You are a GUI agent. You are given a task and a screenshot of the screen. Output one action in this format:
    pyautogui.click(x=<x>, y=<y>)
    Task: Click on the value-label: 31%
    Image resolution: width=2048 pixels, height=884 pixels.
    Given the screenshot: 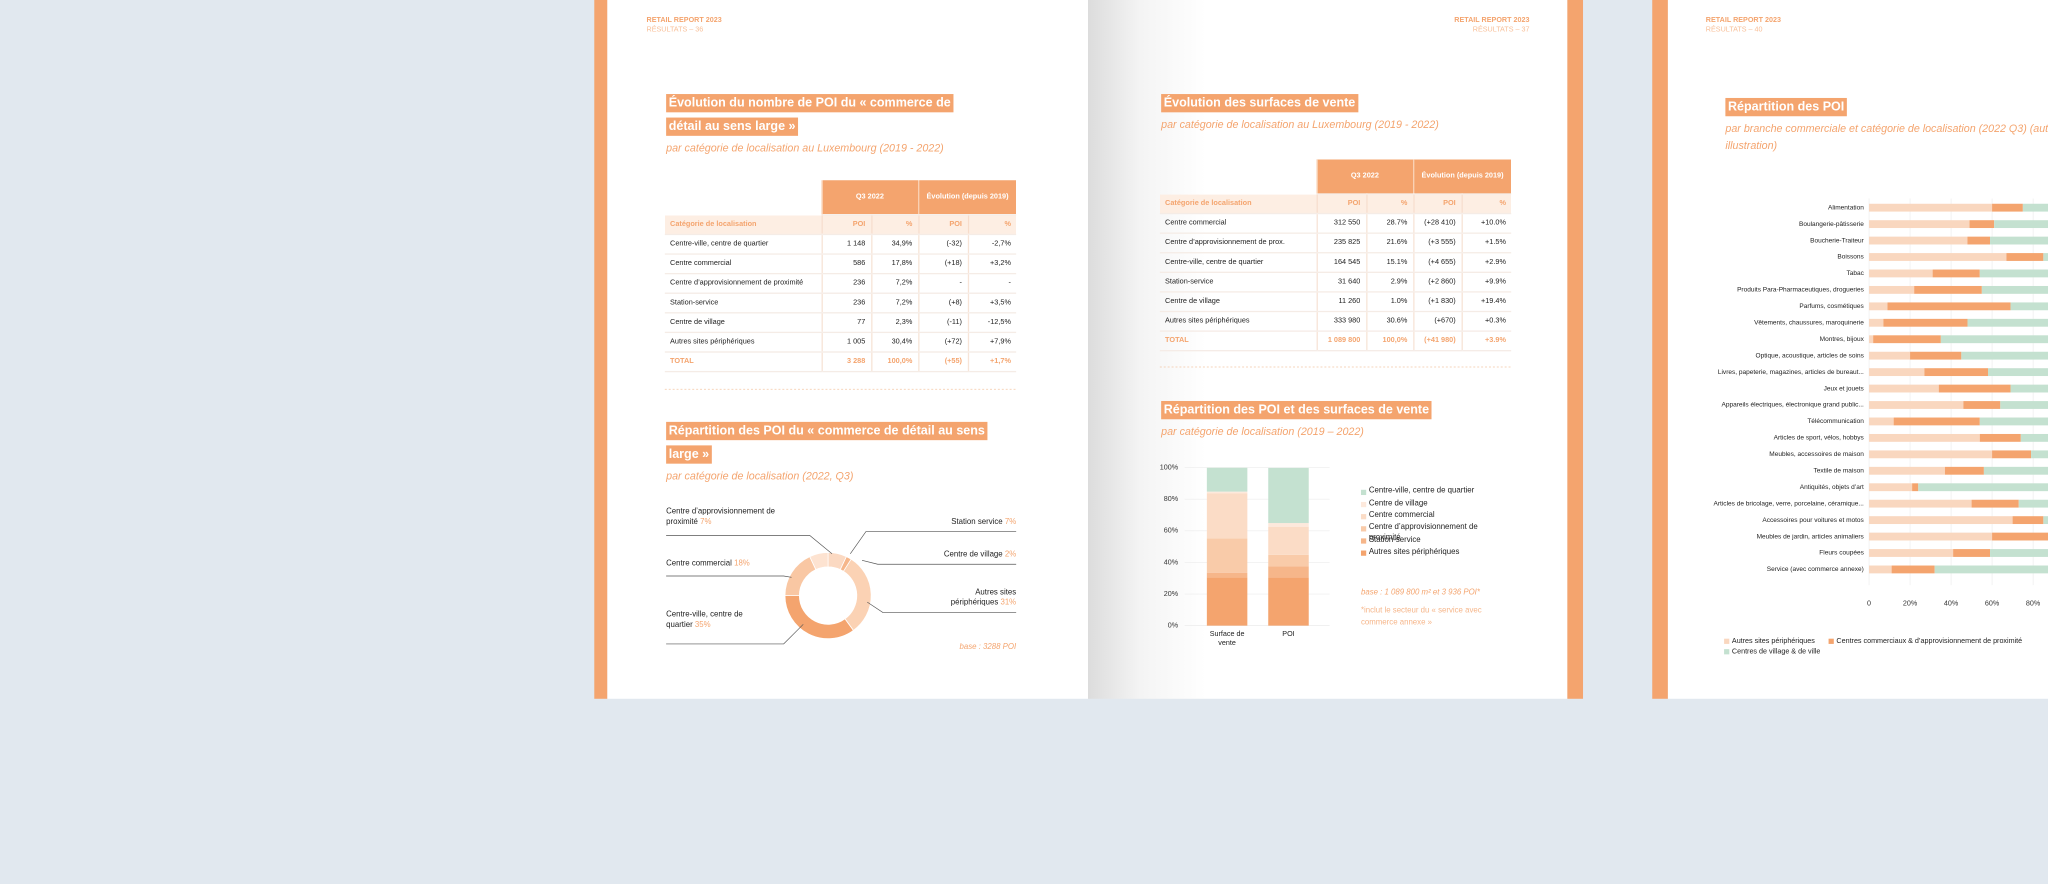 What is the action you would take?
    pyautogui.click(x=1008, y=602)
    